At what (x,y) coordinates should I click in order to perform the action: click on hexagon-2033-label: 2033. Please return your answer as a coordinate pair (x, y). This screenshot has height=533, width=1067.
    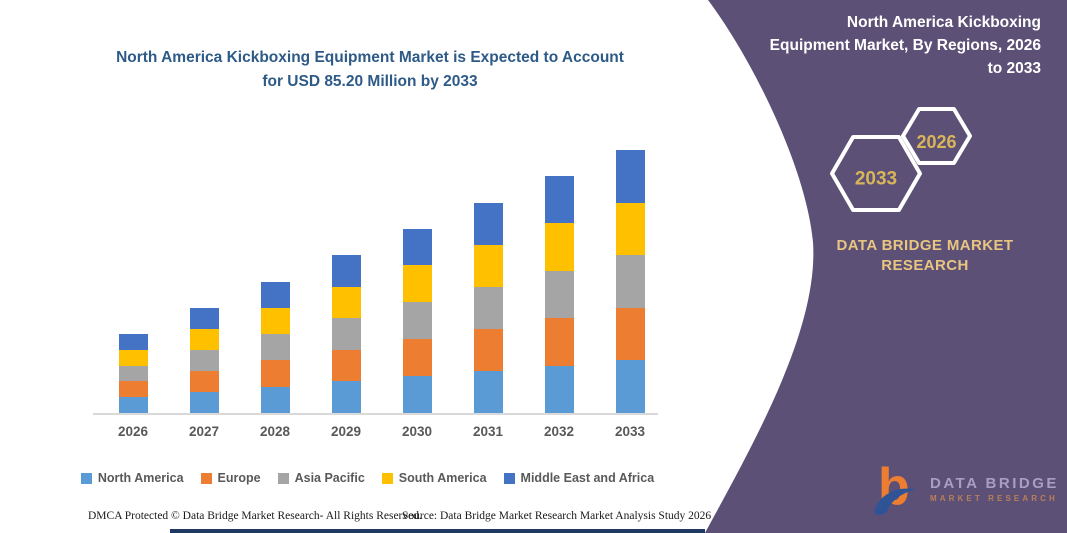
    Looking at the image, I should click on (876, 179).